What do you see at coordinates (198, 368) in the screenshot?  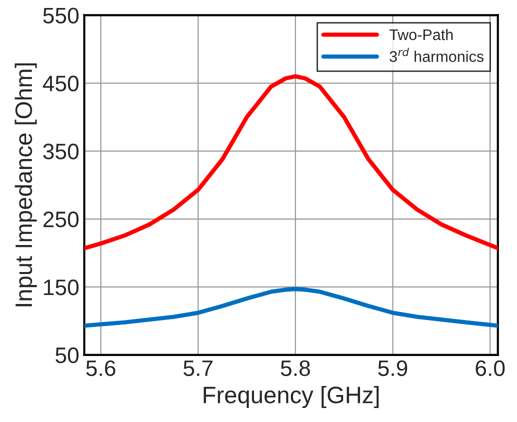 I see `x-tick-label: 5.7` at bounding box center [198, 368].